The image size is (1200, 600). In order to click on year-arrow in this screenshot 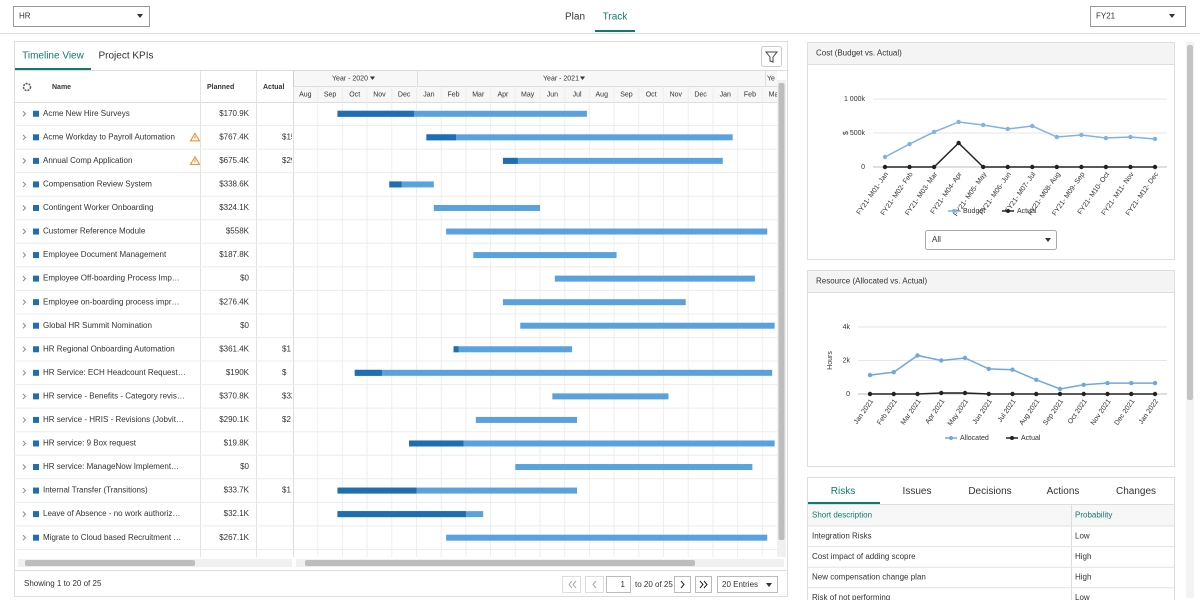, I will do `click(582, 78)`.